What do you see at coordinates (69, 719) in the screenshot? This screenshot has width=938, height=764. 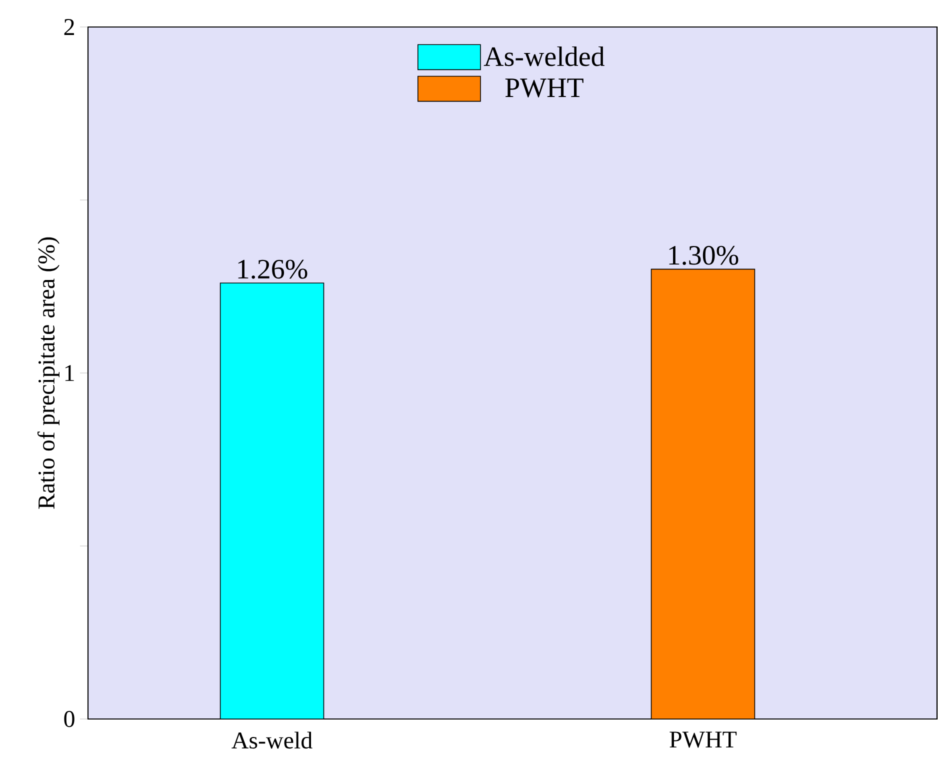 I see `y-tick-label: 0` at bounding box center [69, 719].